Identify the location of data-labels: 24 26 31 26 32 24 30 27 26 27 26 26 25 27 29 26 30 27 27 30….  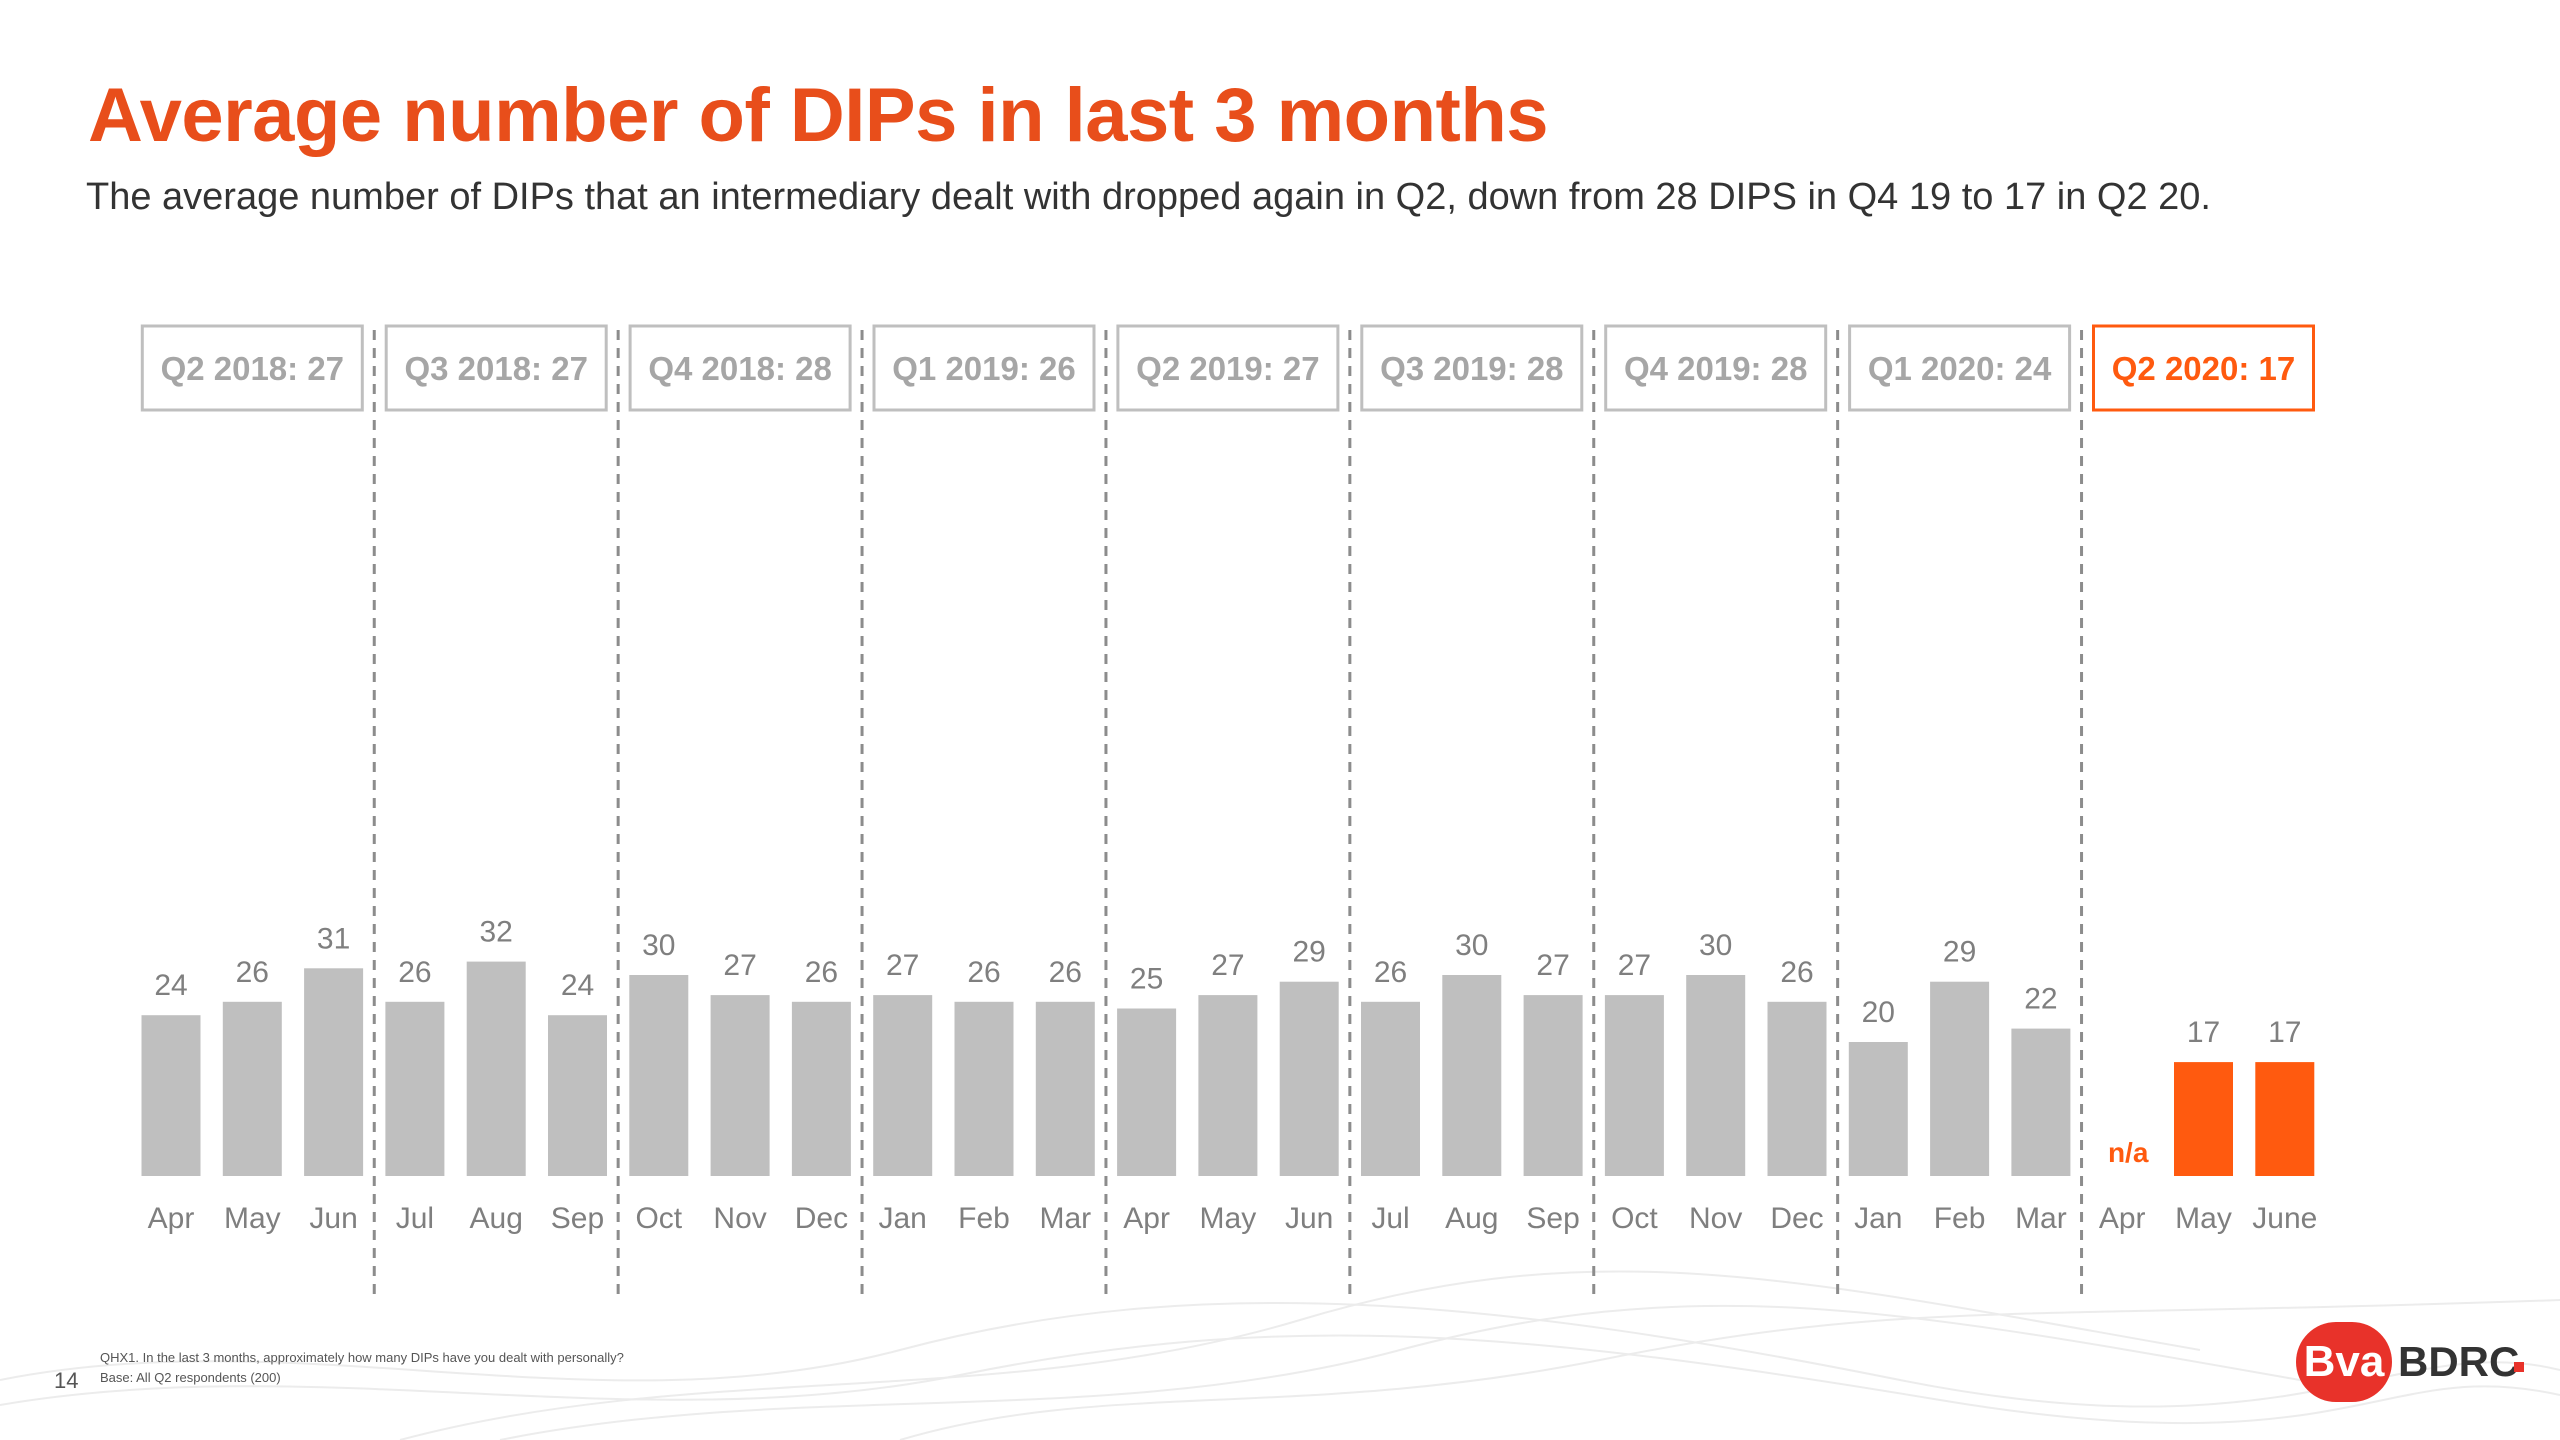
(1227, 1042).